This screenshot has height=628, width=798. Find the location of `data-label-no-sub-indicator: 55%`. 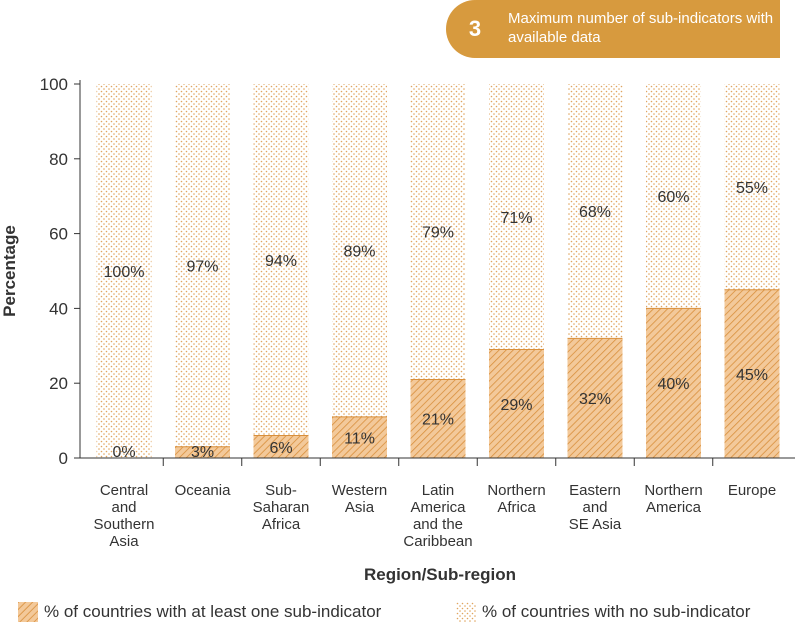

data-label-no-sub-indicator: 55% is located at coordinates (752, 188).